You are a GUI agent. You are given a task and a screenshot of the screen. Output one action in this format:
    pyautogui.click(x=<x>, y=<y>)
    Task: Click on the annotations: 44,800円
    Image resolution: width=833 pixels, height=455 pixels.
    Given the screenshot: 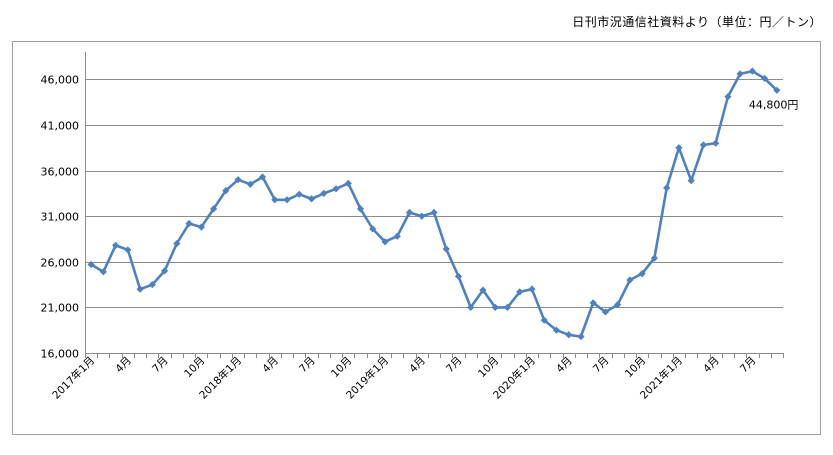 What is the action you would take?
    pyautogui.click(x=774, y=104)
    